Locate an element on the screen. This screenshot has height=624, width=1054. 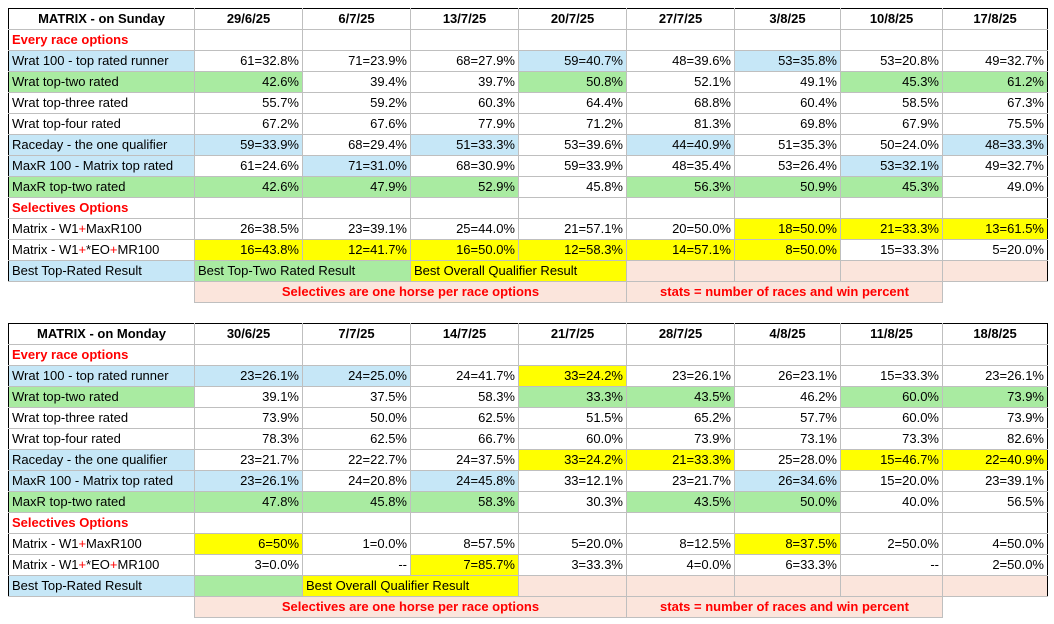
cell: 39.1% is located at coordinates (248, 397).